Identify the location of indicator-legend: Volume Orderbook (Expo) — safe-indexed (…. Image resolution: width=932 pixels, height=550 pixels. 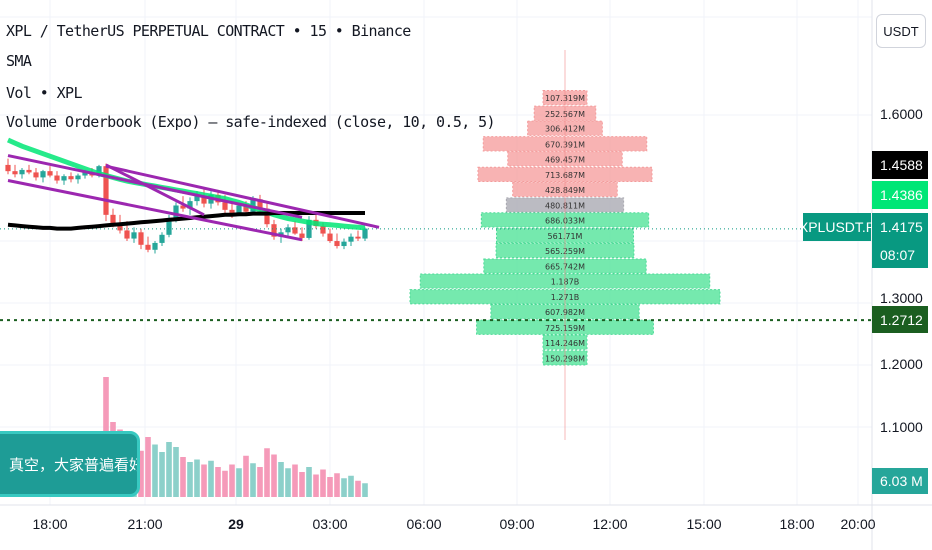
(251, 122).